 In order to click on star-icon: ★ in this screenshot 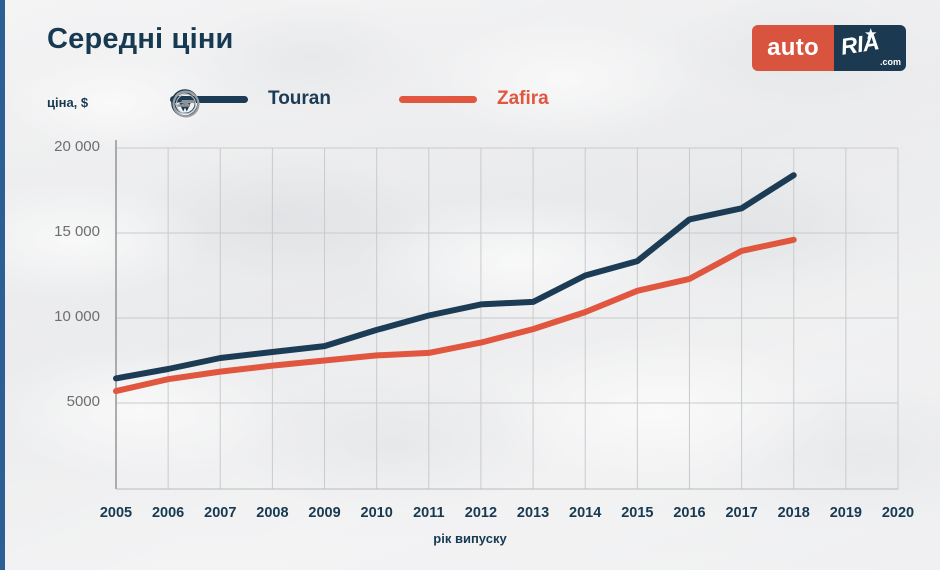, I will do `click(871, 34)`.